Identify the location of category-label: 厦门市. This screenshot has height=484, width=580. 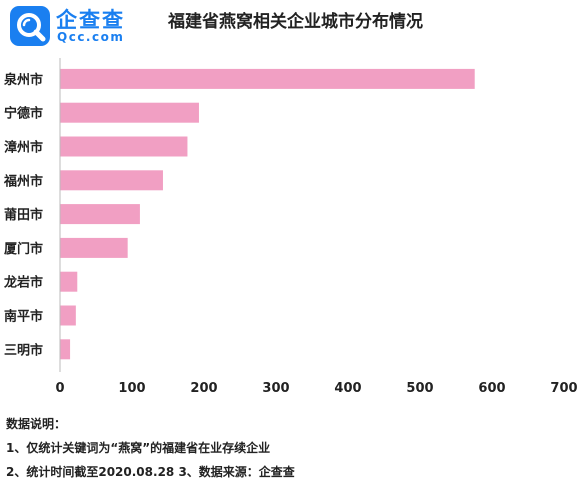
(23, 249).